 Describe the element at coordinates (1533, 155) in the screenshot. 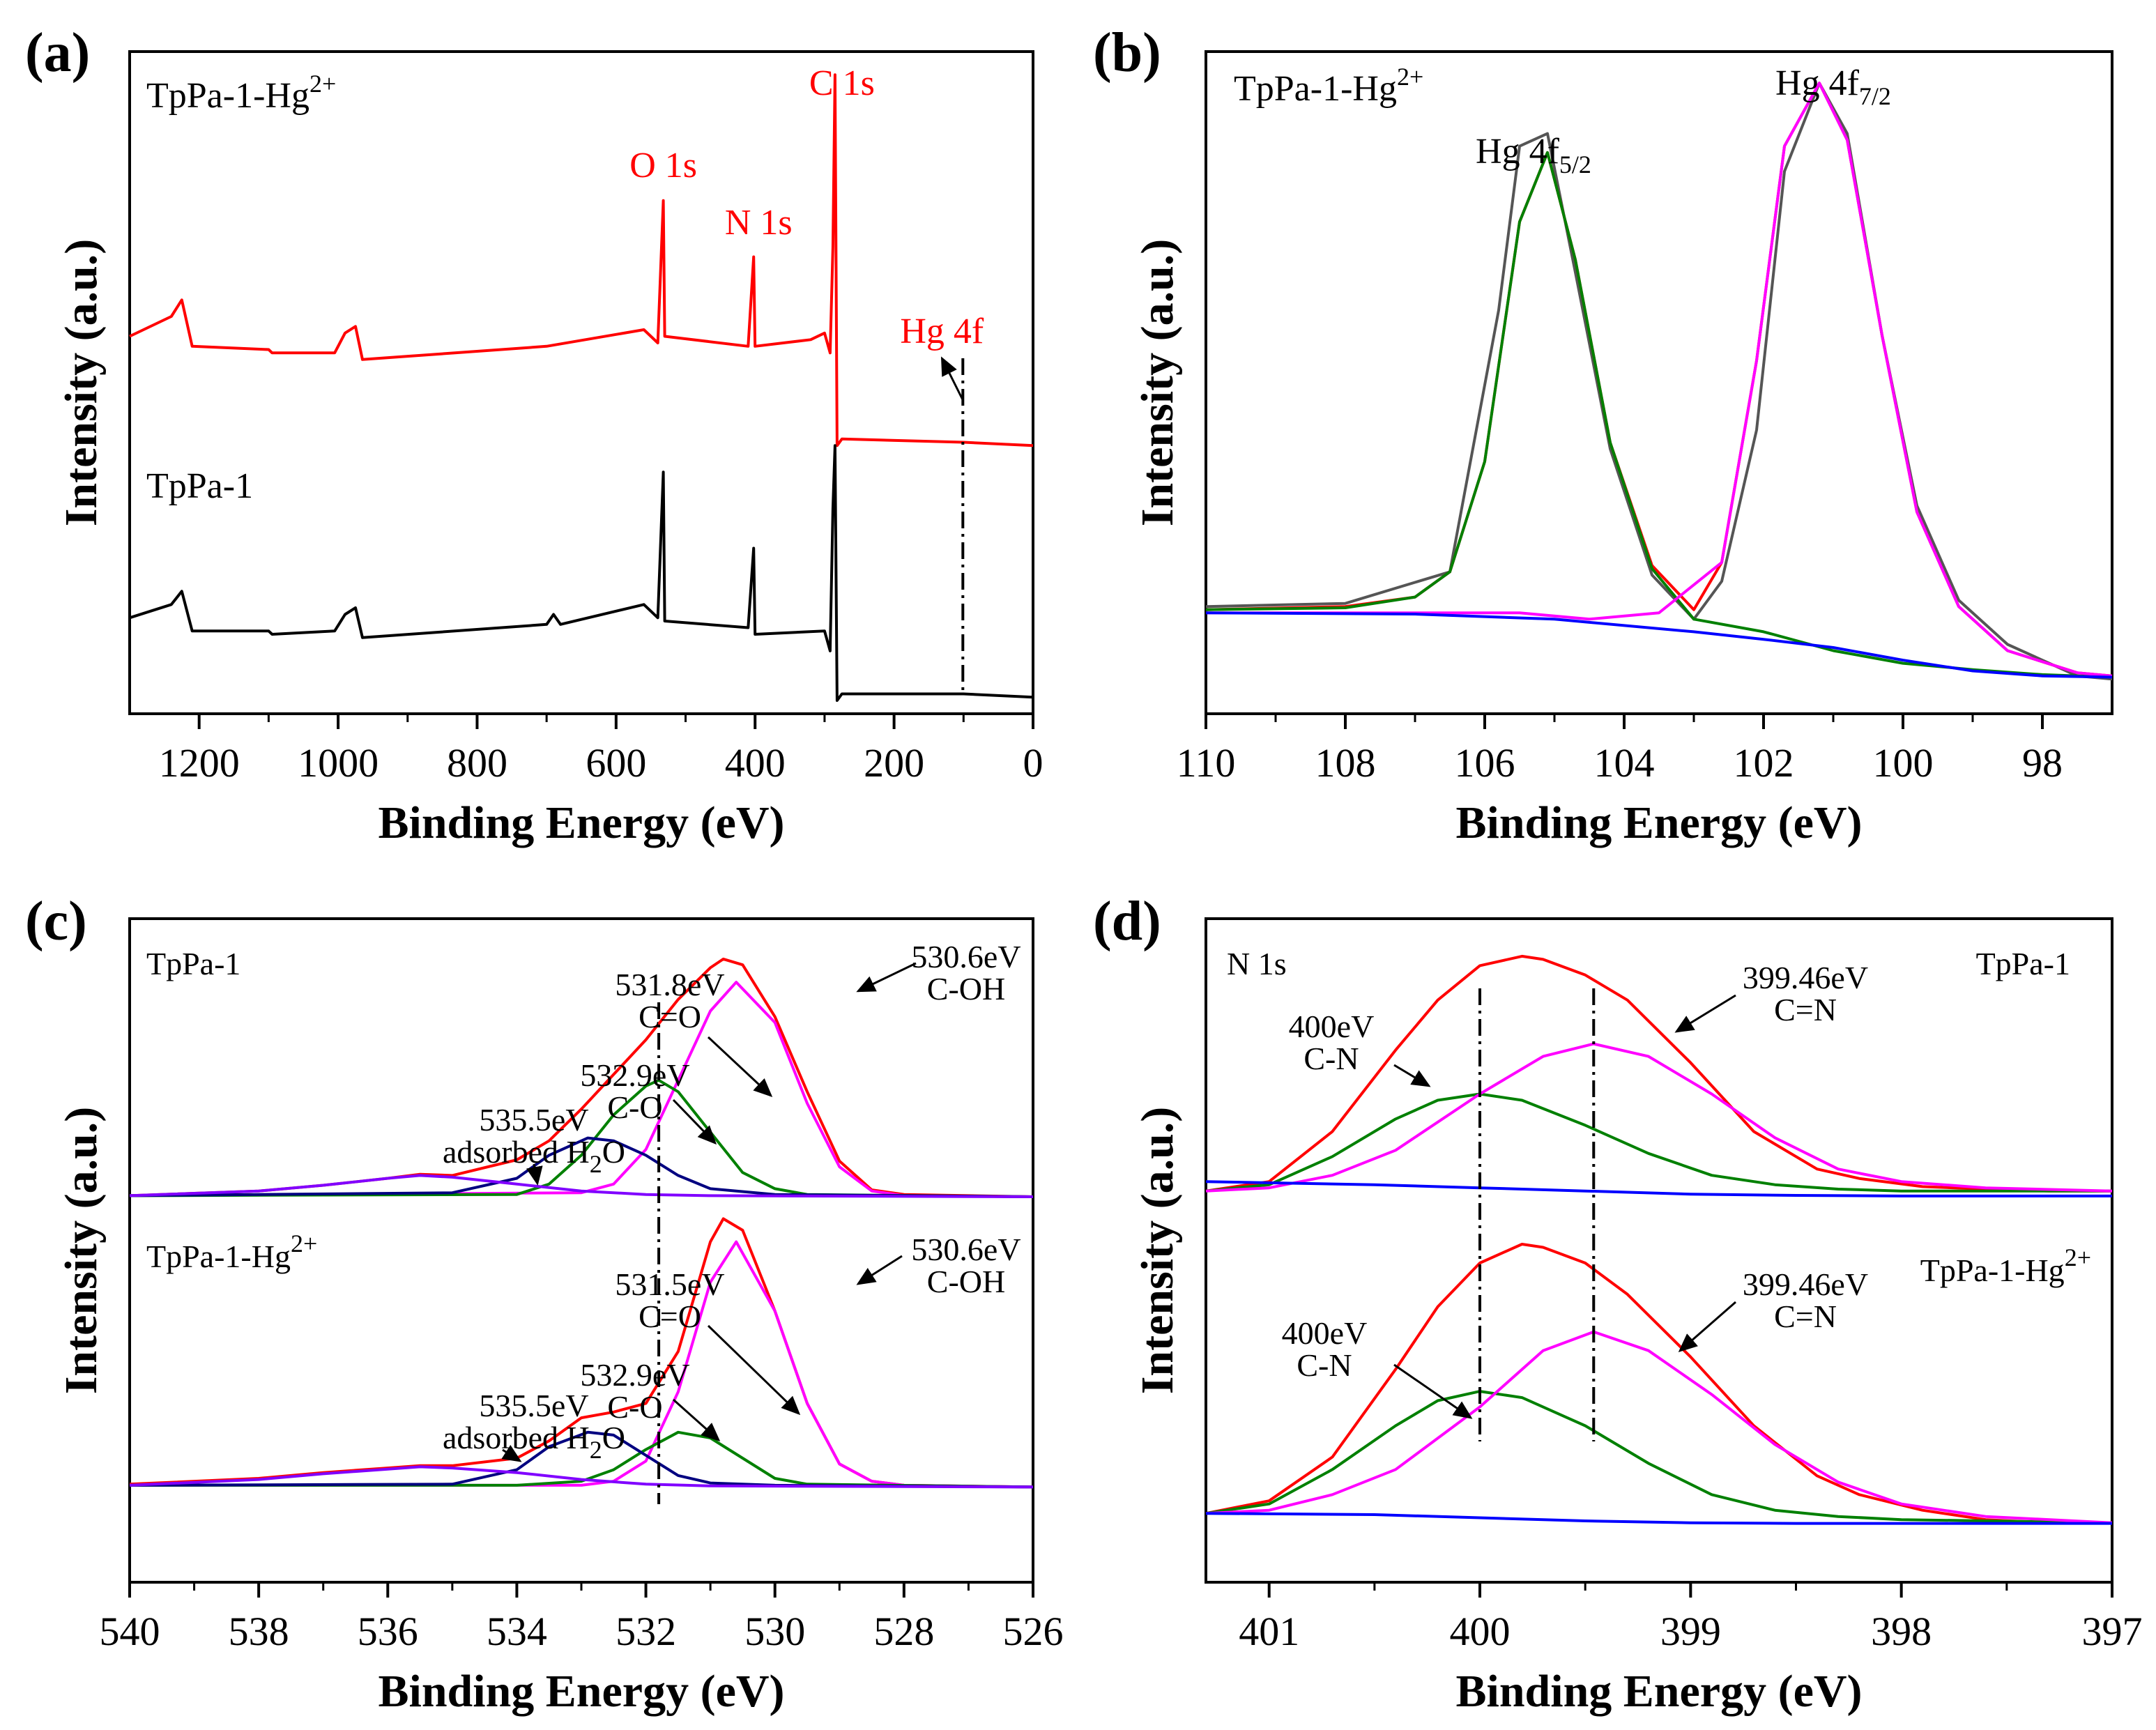

I see `peak-label-hg4f52: Hg 4f5/2` at that location.